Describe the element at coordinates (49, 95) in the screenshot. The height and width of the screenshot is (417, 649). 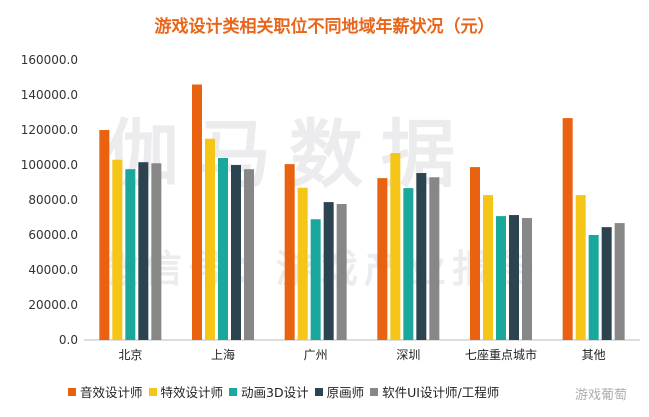
I see `y-tick-label: 140000.0` at that location.